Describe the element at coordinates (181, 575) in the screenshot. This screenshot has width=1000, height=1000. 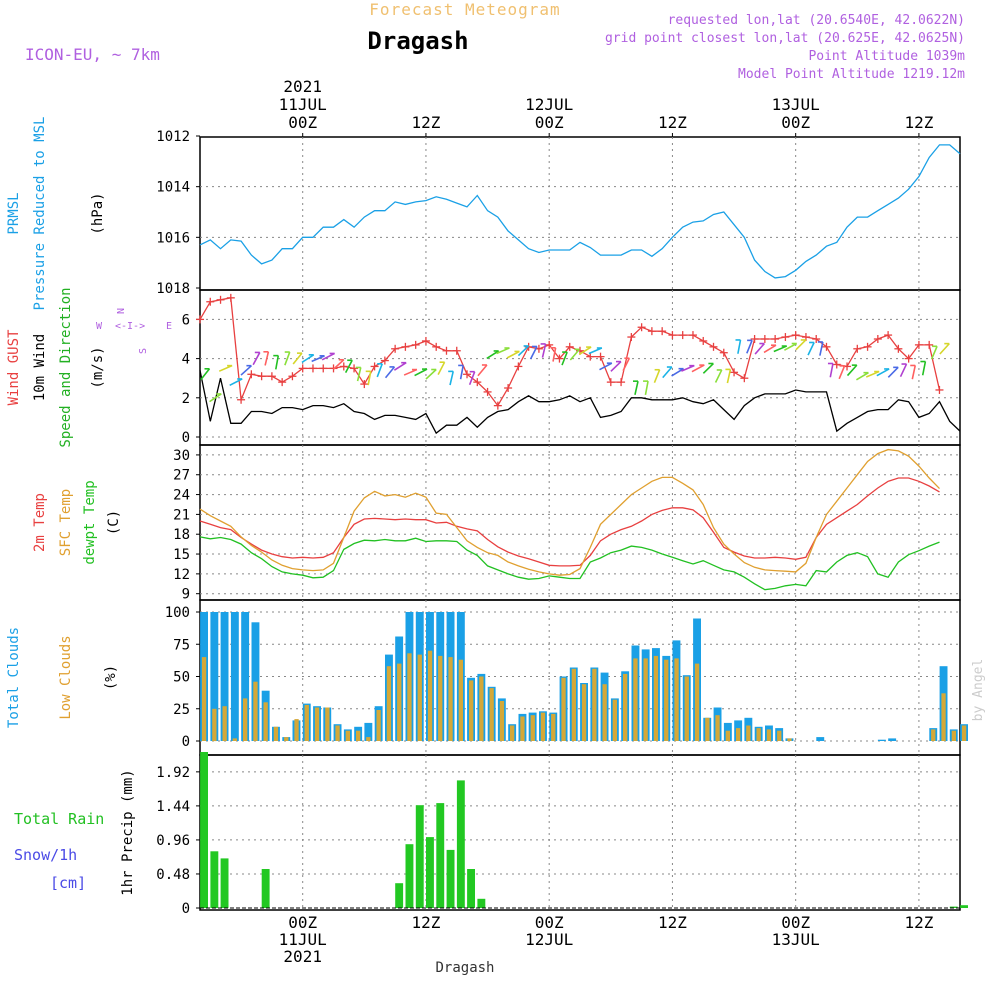
I see `y-tick-label: 12` at that location.